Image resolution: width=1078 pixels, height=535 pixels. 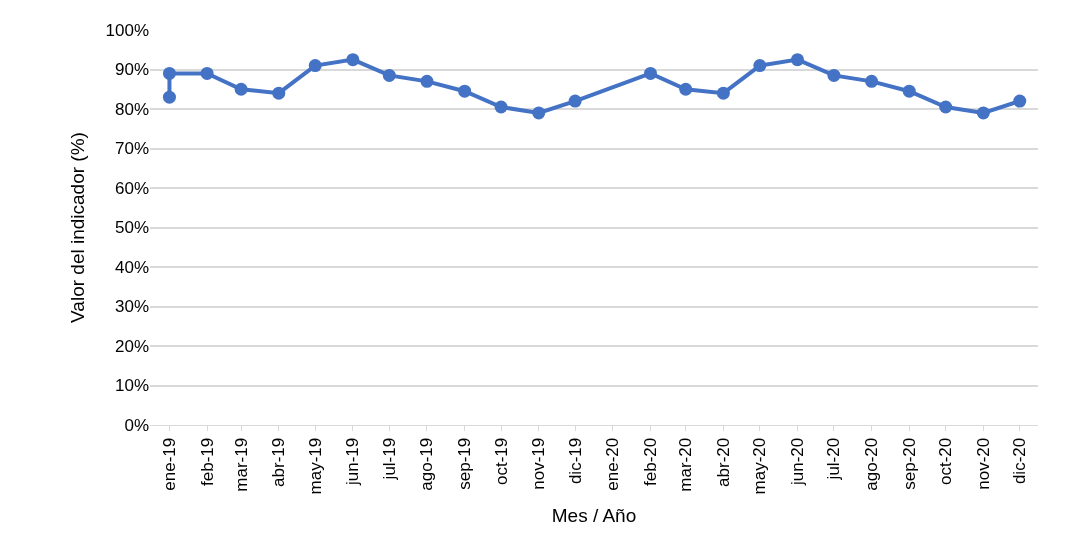 What do you see at coordinates (131, 386) in the screenshot?
I see `y-tick-label: 10%` at bounding box center [131, 386].